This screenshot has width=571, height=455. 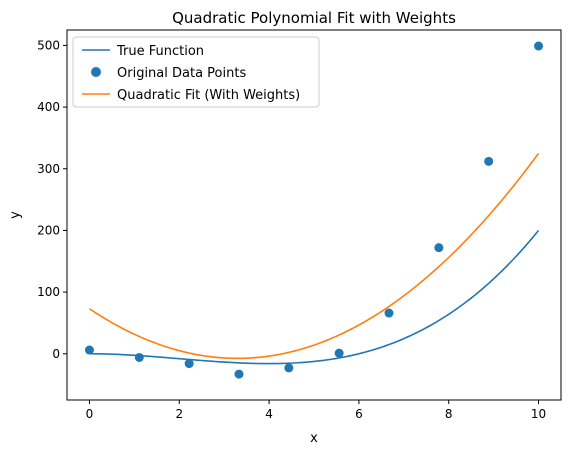 I want to click on y-tick-label: 200, so click(x=48, y=230).